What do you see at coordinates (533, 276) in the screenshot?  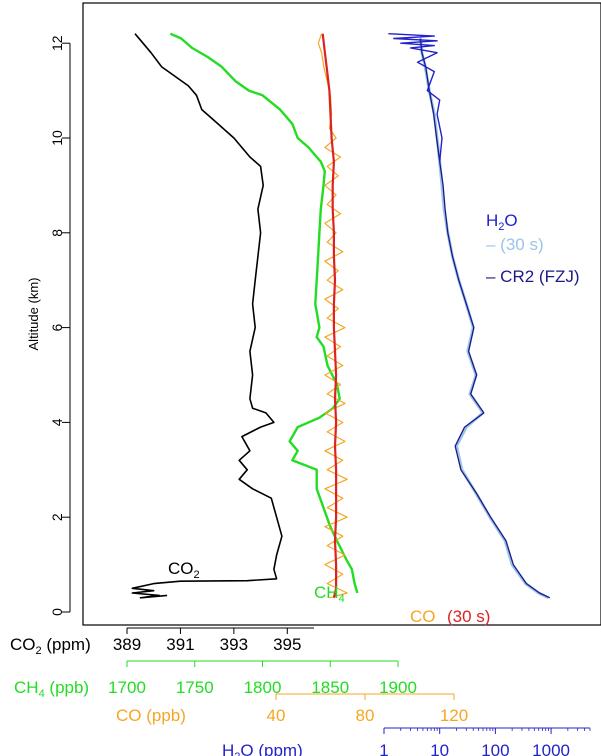 I see `annotation-cr2: – CR2 (FZJ)` at bounding box center [533, 276].